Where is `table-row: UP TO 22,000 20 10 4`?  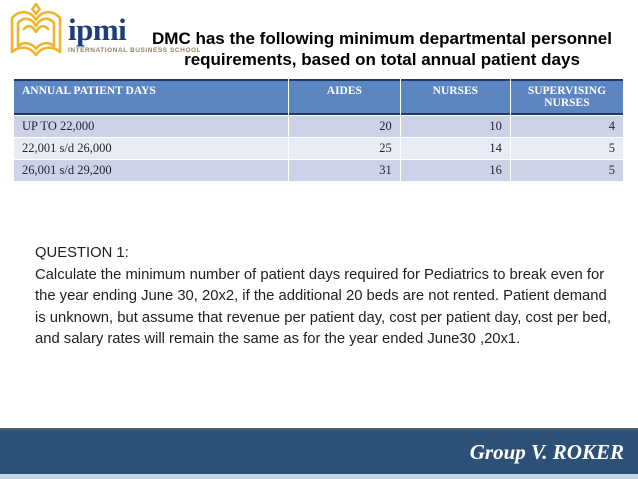
table-row: UP TO 22,000 20 10 4 is located at coordinates (318, 126).